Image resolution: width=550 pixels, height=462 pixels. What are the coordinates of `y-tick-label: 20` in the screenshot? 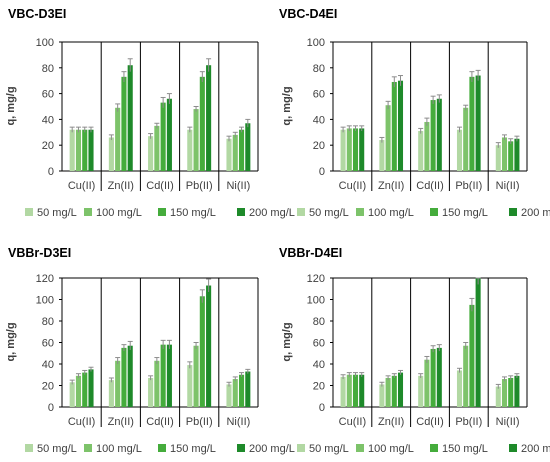 It's located at (48, 387).